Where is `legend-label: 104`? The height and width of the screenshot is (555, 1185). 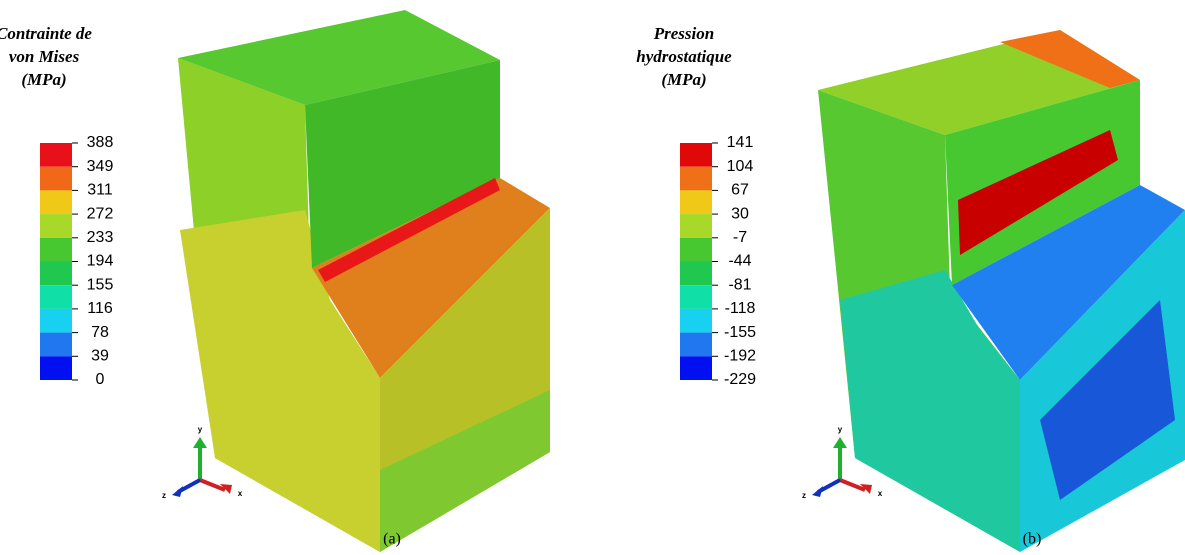 legend-label: 104 is located at coordinates (740, 166).